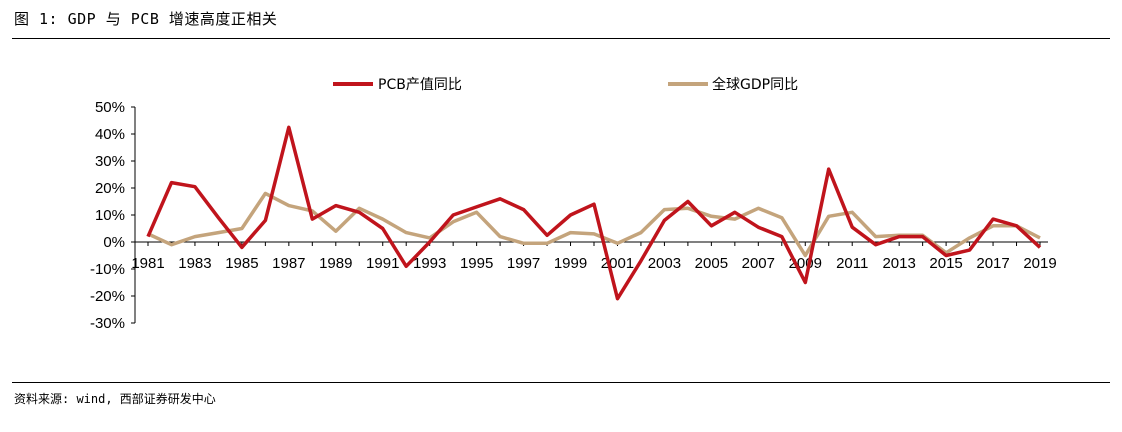  Describe the element at coordinates (758, 263) in the screenshot. I see `x-tick-label: 2007` at that location.